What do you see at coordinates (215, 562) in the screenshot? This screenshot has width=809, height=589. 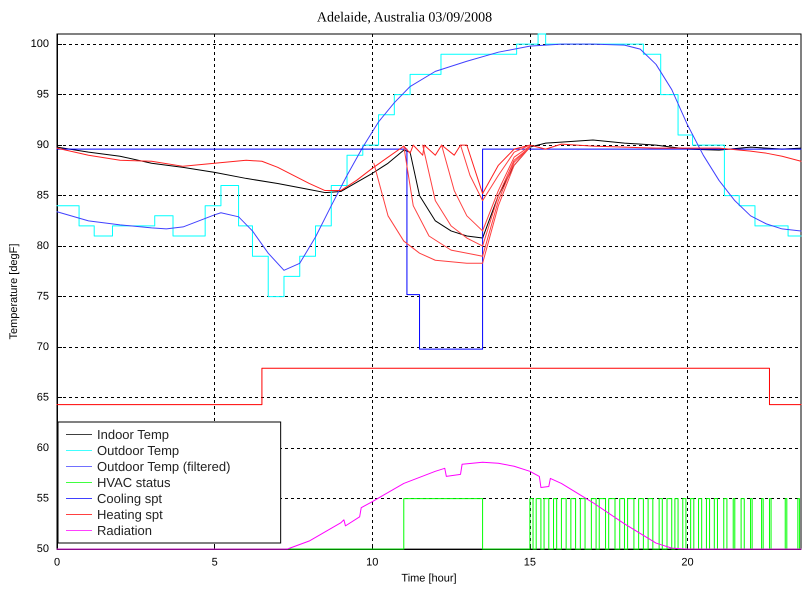 I see `x-tick-label: 5` at bounding box center [215, 562].